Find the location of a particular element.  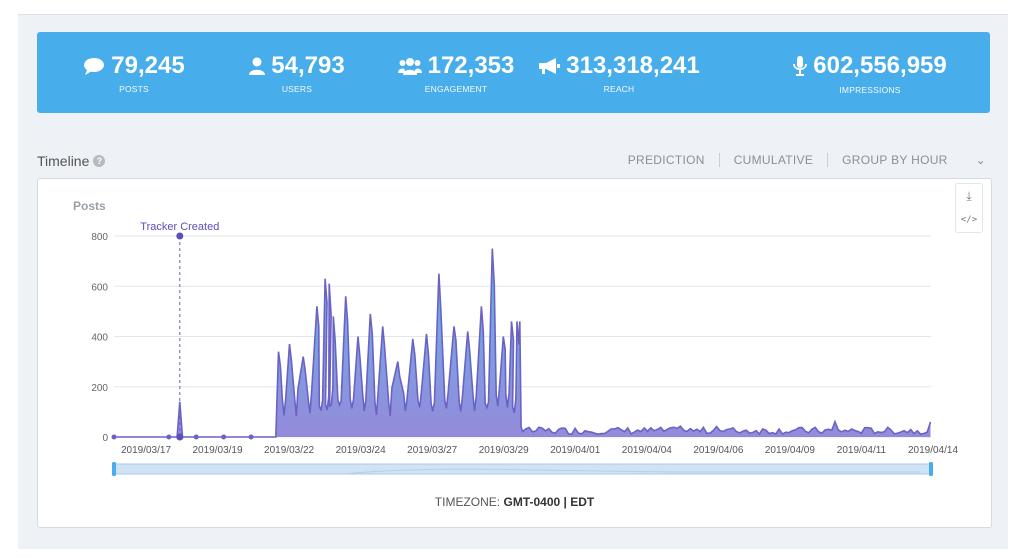

stat-engagement-label: ENGAGEMENT is located at coordinates (456, 89).